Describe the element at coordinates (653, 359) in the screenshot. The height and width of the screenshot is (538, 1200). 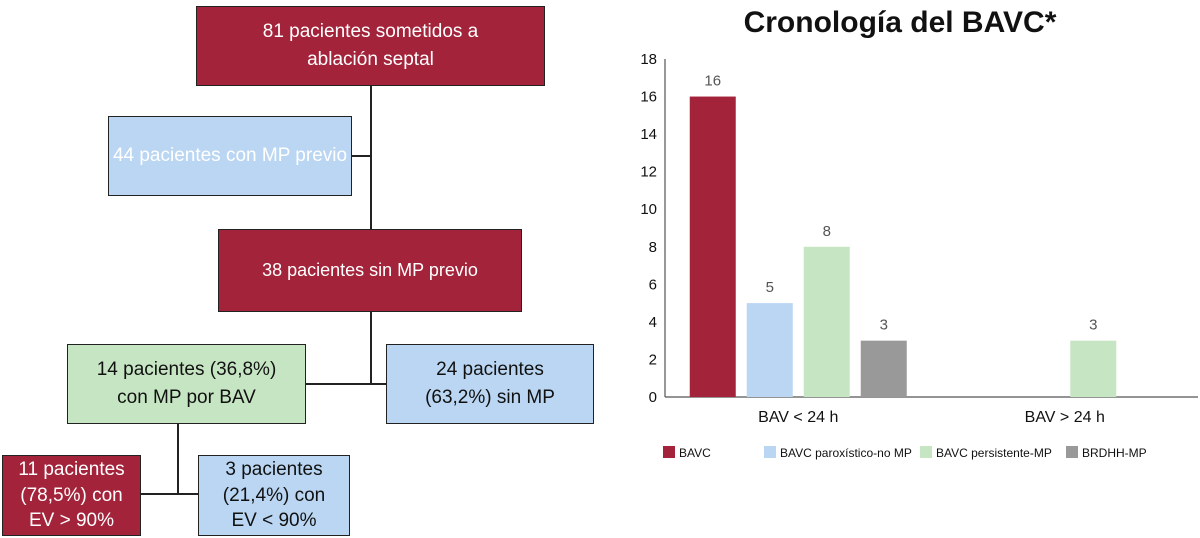
I see `y-tick-label: 2` at that location.